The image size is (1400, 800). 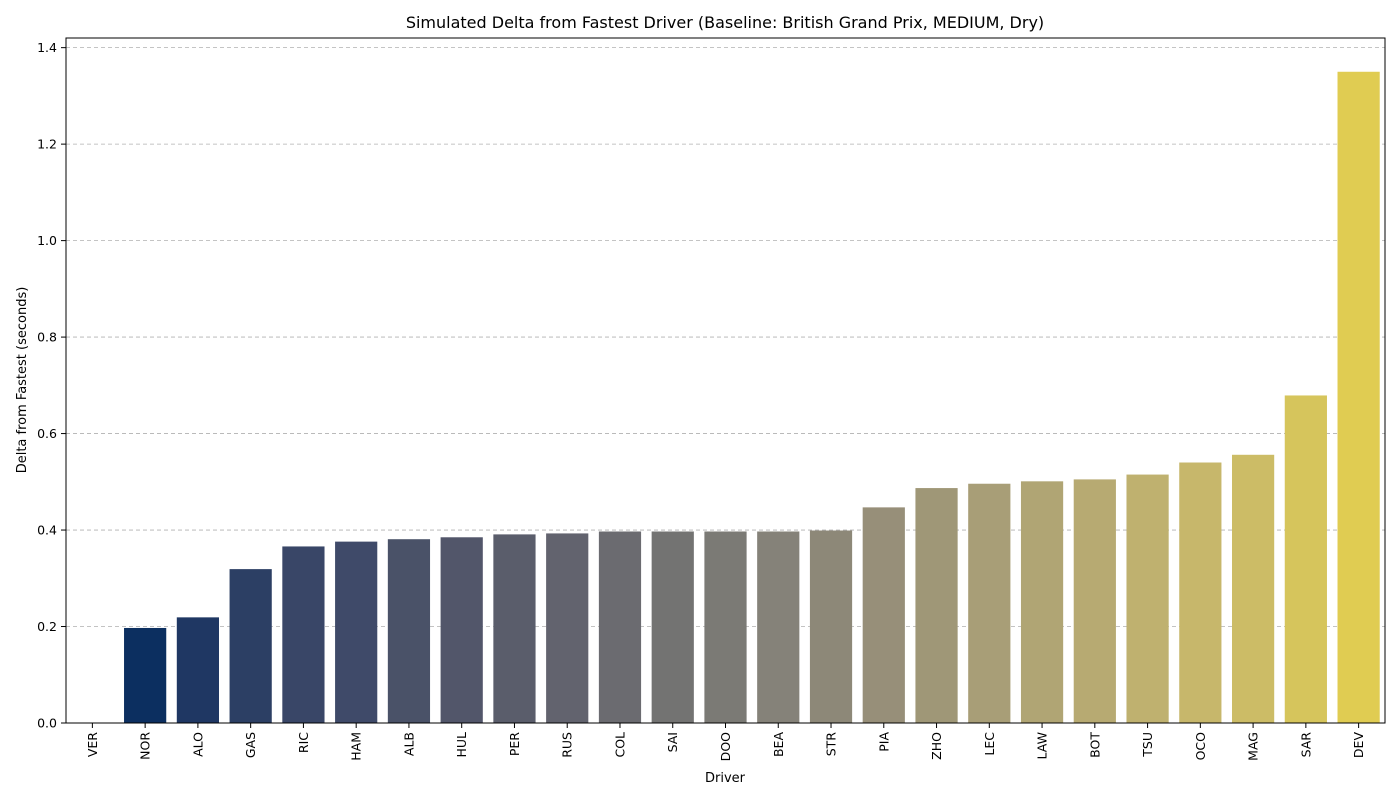 I want to click on y-tick-label: 0.8, so click(x=47, y=337).